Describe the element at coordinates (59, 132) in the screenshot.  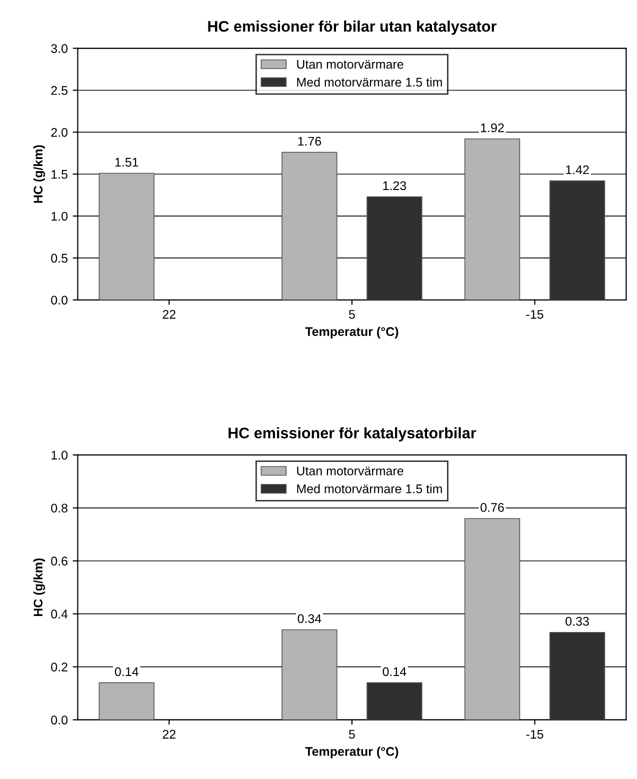
I see `y-tick-label: 2.0` at that location.